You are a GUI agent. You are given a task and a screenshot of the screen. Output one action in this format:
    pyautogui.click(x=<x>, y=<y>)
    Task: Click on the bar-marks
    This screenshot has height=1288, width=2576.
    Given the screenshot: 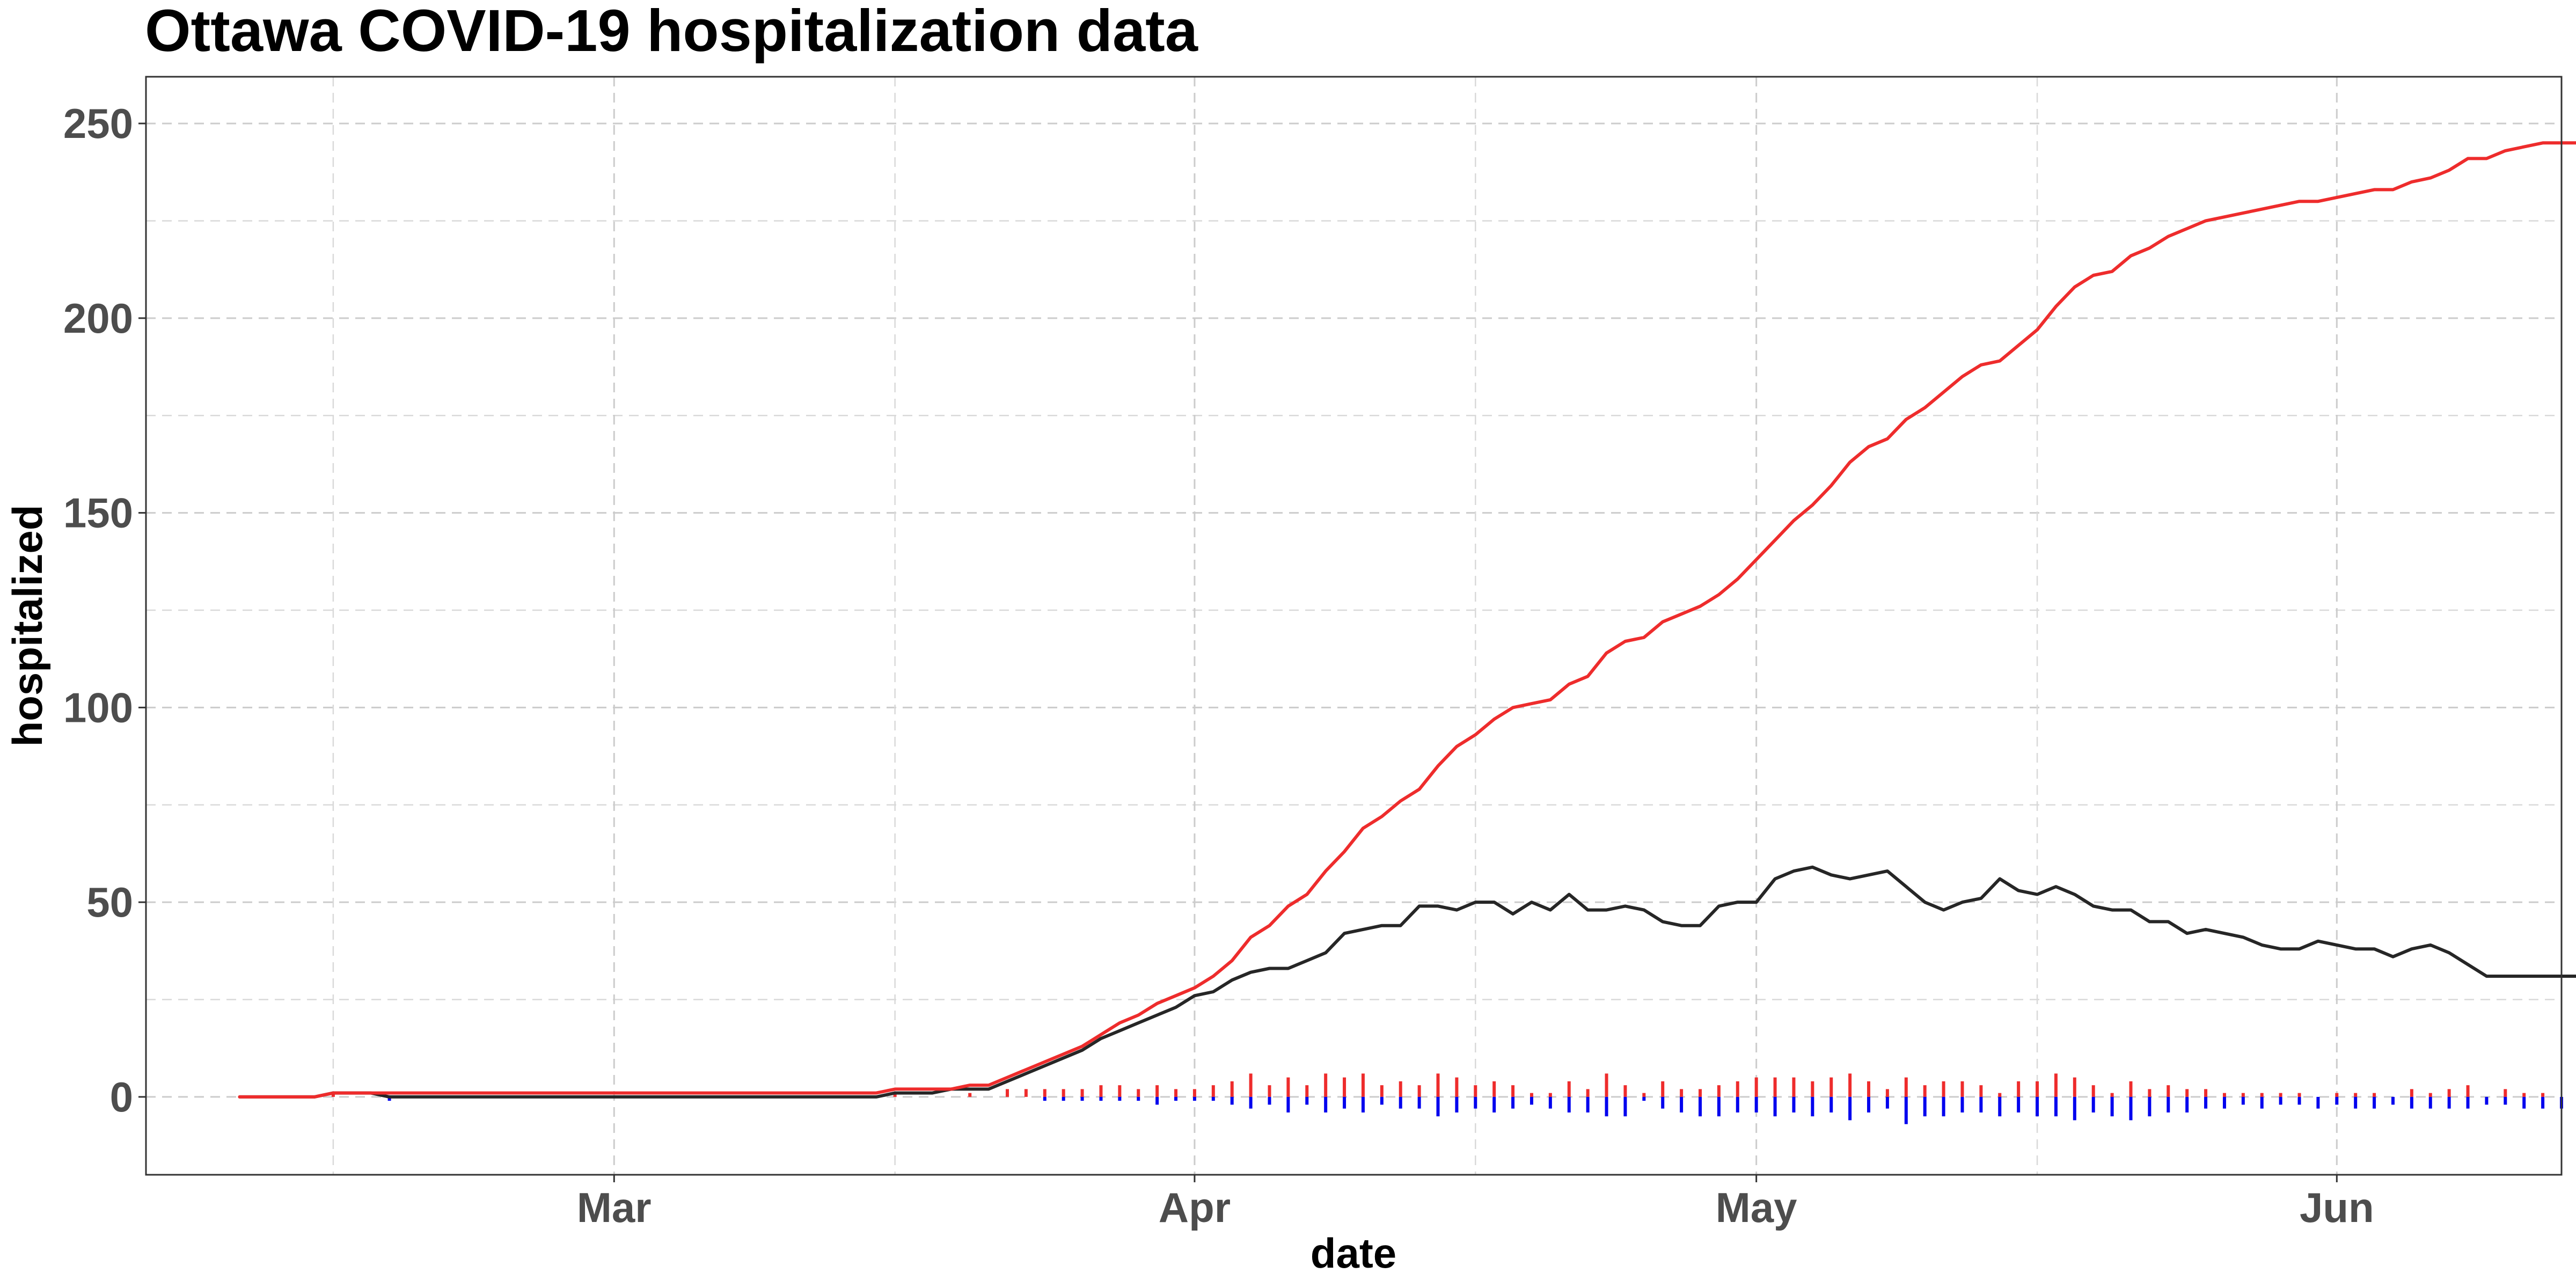 What is the action you would take?
    pyautogui.click(x=1447, y=1098)
    